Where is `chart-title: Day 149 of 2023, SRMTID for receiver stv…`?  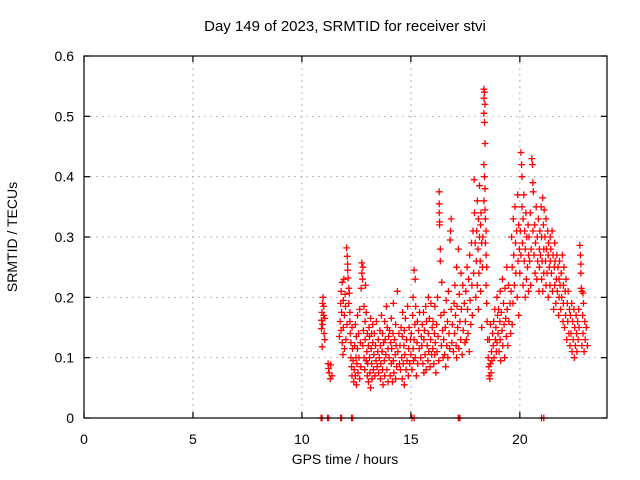 chart-title: Day 149 of 2023, SRMTID for receiver stv… is located at coordinates (345, 26).